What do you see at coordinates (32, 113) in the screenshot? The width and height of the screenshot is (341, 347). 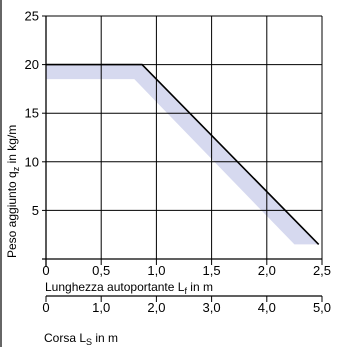 I see `y-tick-label: 15` at bounding box center [32, 113].